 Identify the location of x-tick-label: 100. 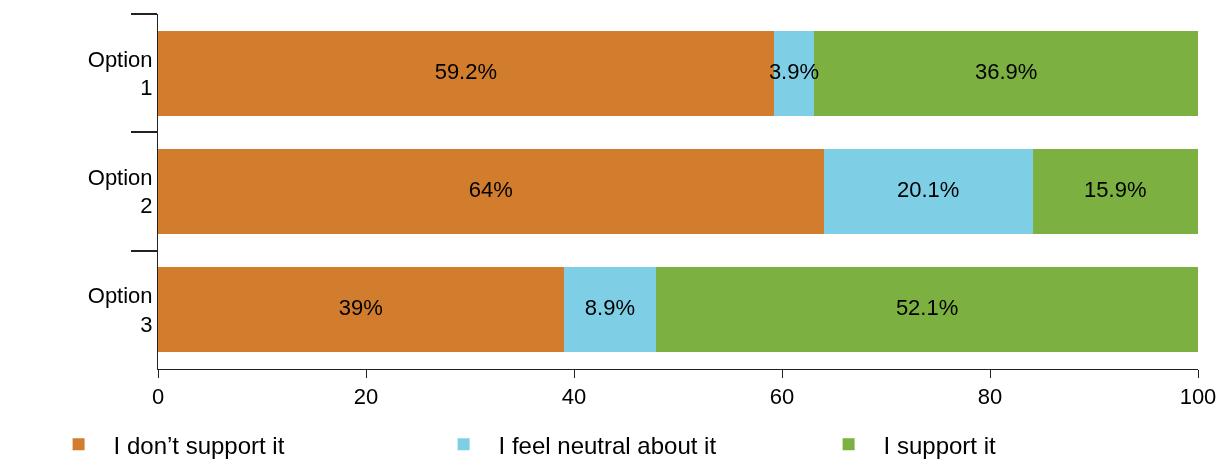
(1198, 397).